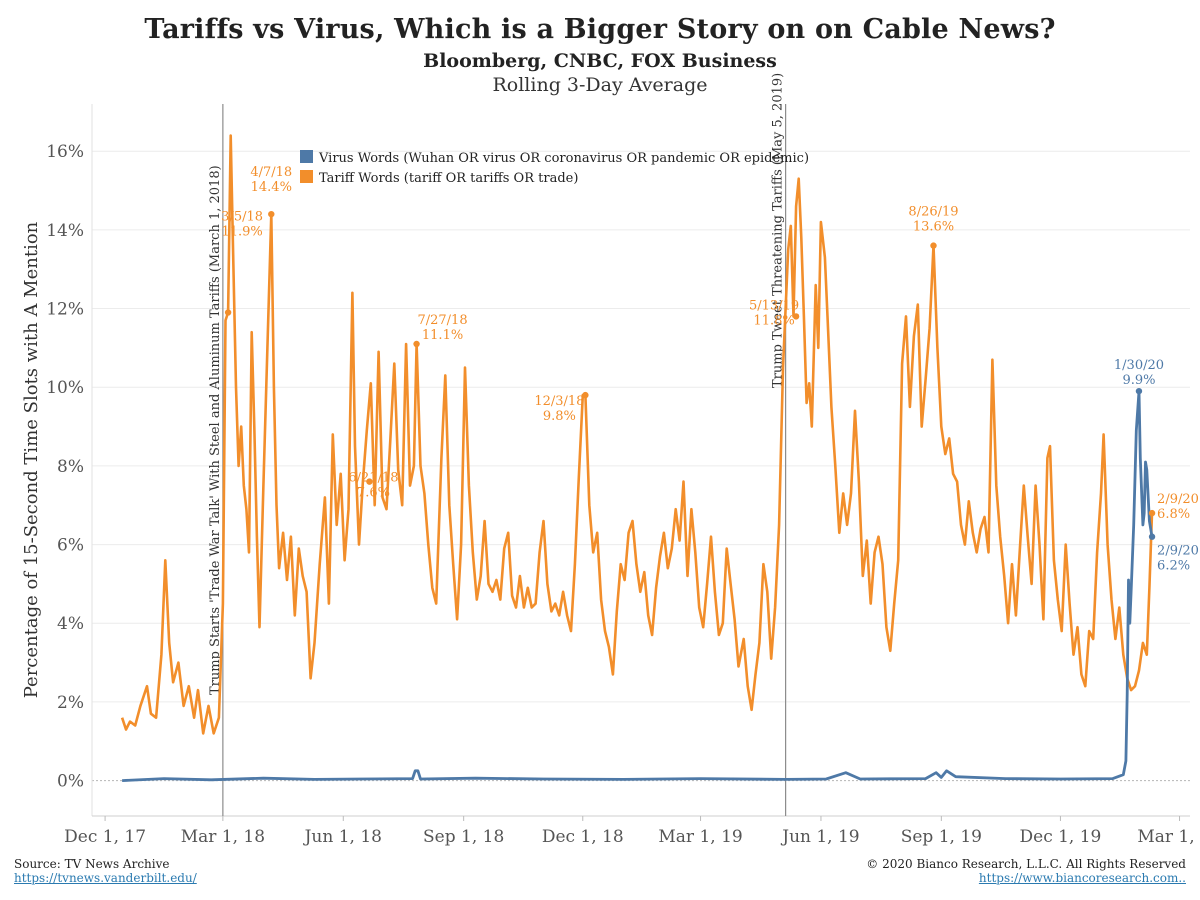 This screenshot has width=1200, height=900. What do you see at coordinates (105, 878) in the screenshot?
I see `source-link: https://tvnews.vanderbilt.edu/` at bounding box center [105, 878].